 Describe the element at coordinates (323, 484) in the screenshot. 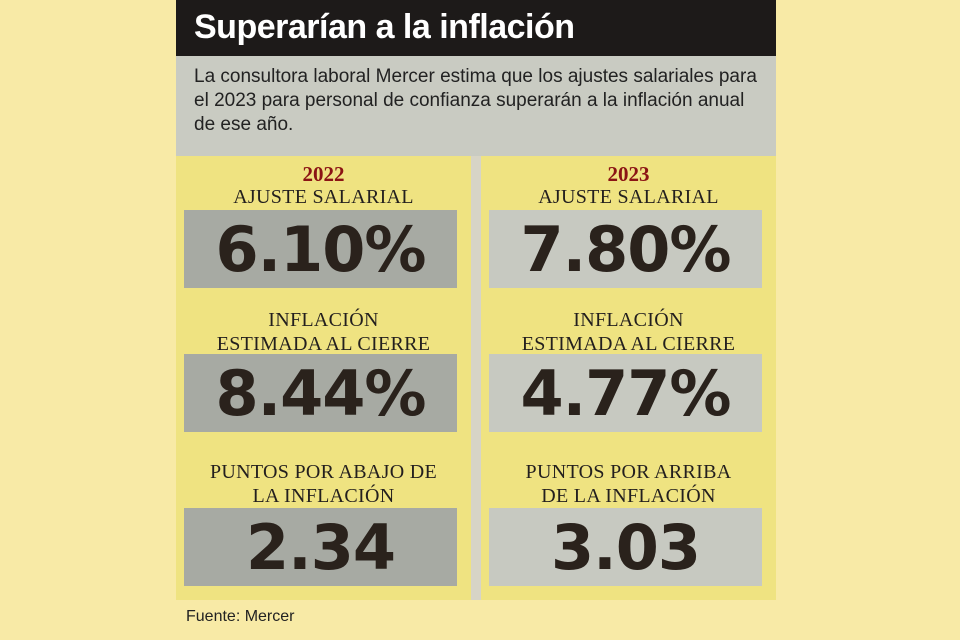

I see `metric-label-puntos: PUNTOS POR ABAJO DE LA INFLACIÓN` at that location.